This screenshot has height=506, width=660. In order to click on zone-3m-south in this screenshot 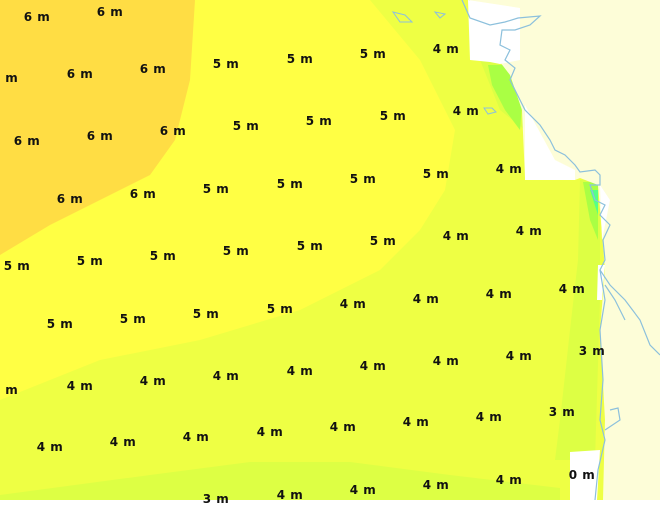, I will do `click(280, 481)`.